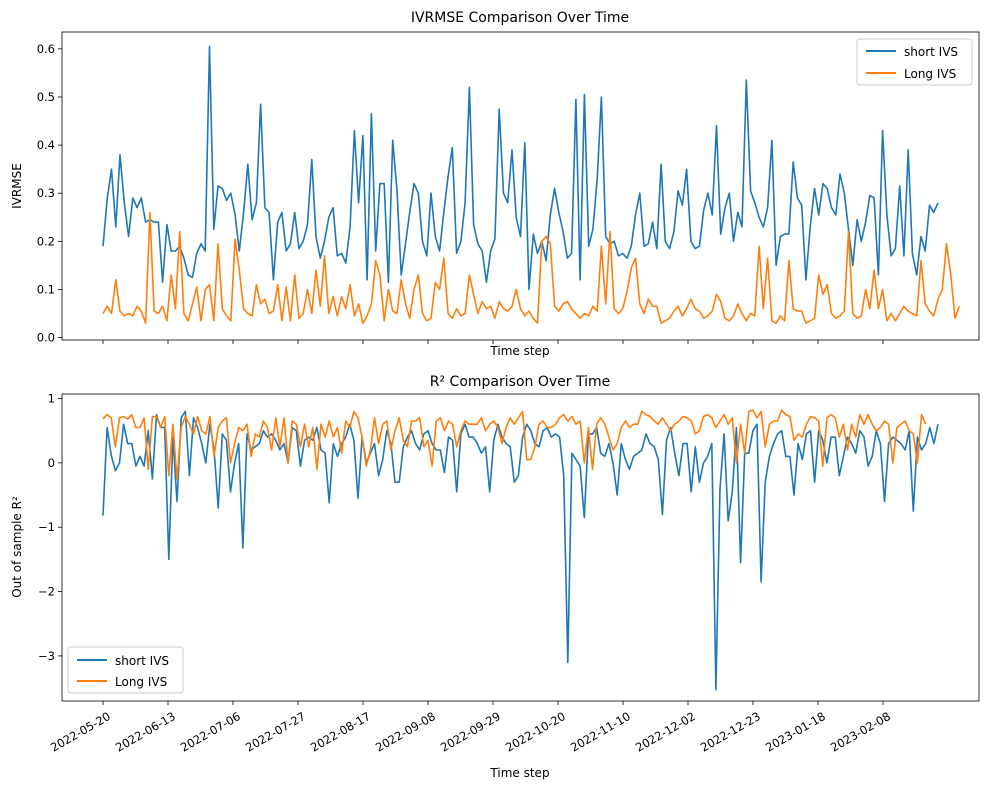  Describe the element at coordinates (665, 732) in the screenshot. I see `x-tick-label: 2022-12-02` at that location.